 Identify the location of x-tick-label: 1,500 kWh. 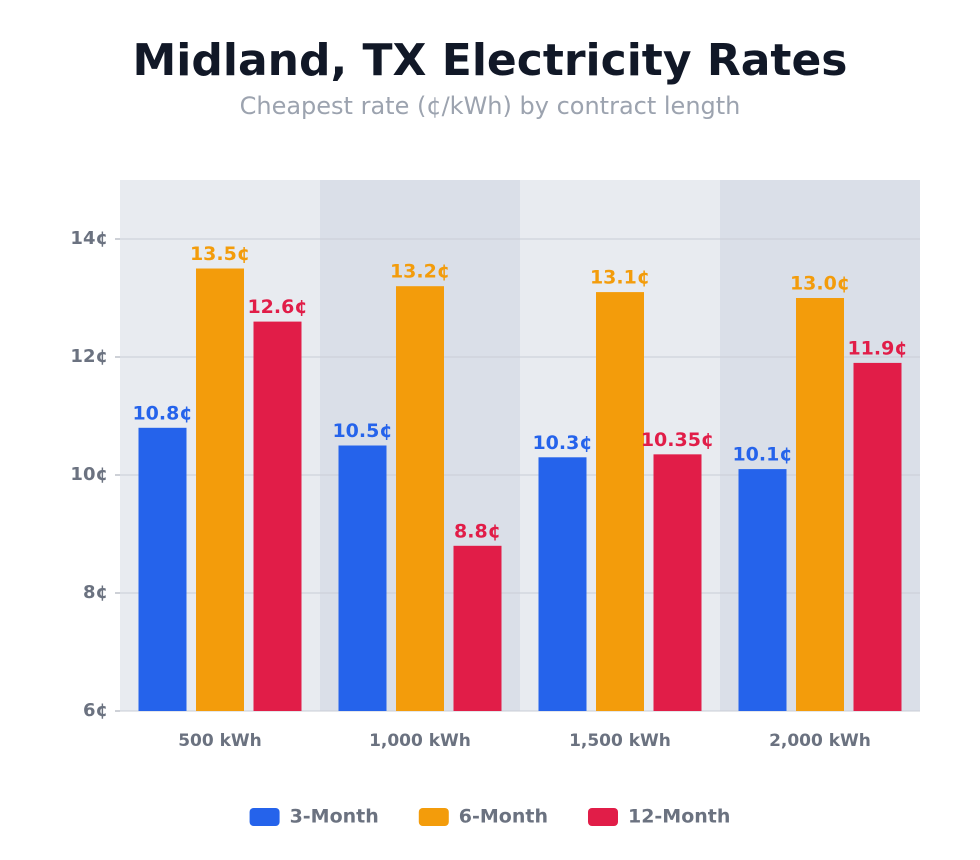
(620, 741).